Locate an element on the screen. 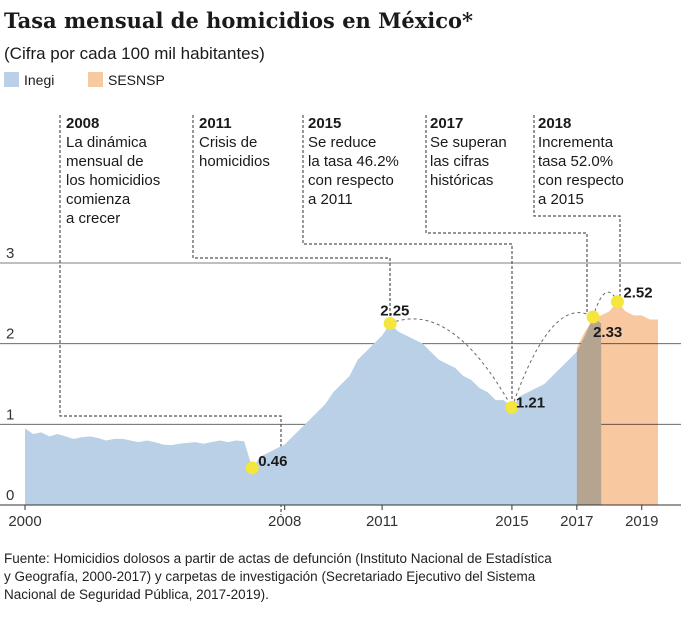 The height and width of the screenshot is (620, 681). annotation-text: Se reduce is located at coordinates (342, 142).